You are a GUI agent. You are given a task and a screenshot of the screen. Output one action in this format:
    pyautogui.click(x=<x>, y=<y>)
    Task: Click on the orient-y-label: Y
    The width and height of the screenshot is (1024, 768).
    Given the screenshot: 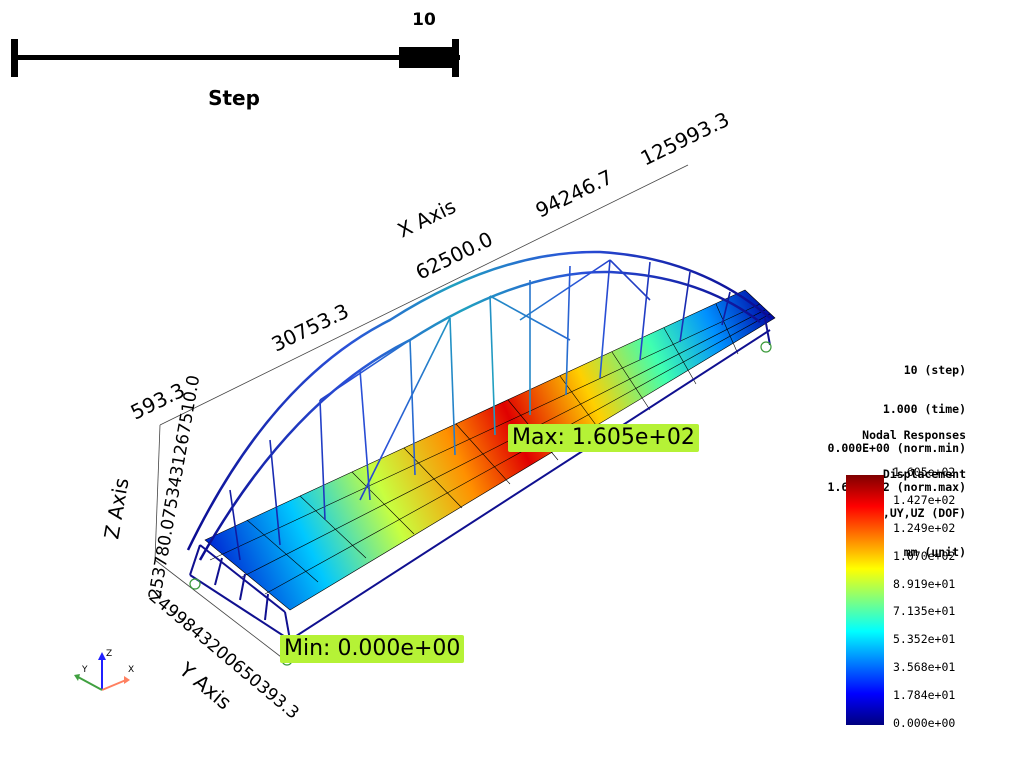 What is the action you would take?
    pyautogui.click(x=84, y=670)
    